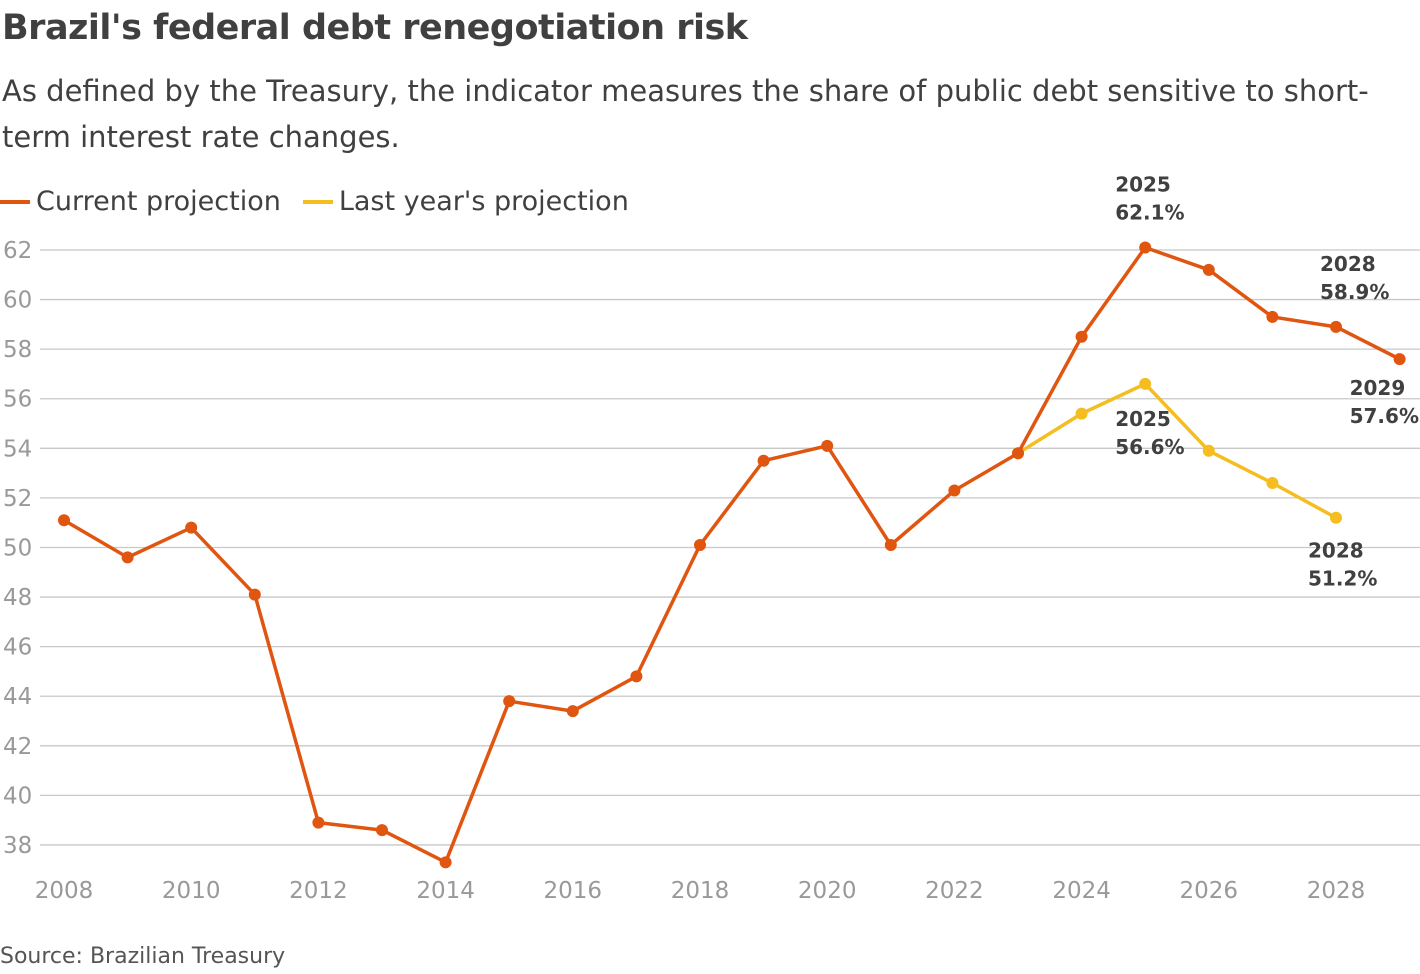 The image size is (1420, 974). I want to click on x-tick-label: 2018, so click(700, 891).